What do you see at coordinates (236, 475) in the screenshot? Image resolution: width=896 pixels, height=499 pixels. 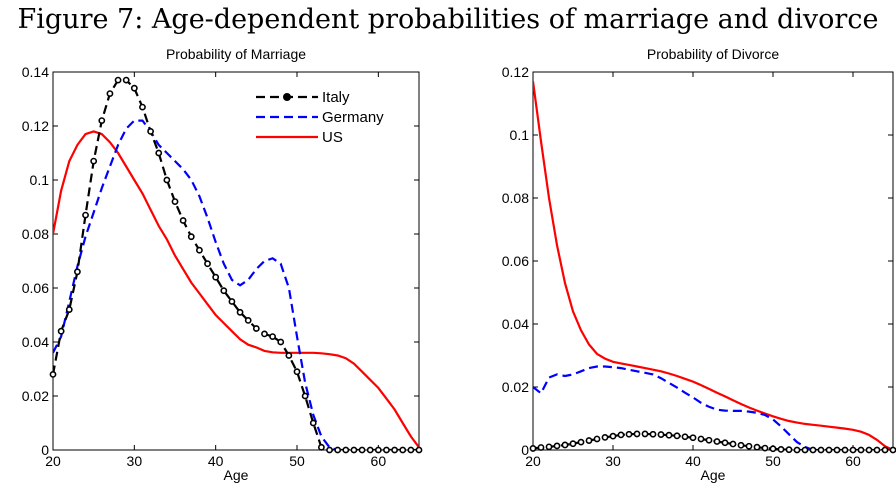 I see `x-axis-label: Age` at bounding box center [236, 475].